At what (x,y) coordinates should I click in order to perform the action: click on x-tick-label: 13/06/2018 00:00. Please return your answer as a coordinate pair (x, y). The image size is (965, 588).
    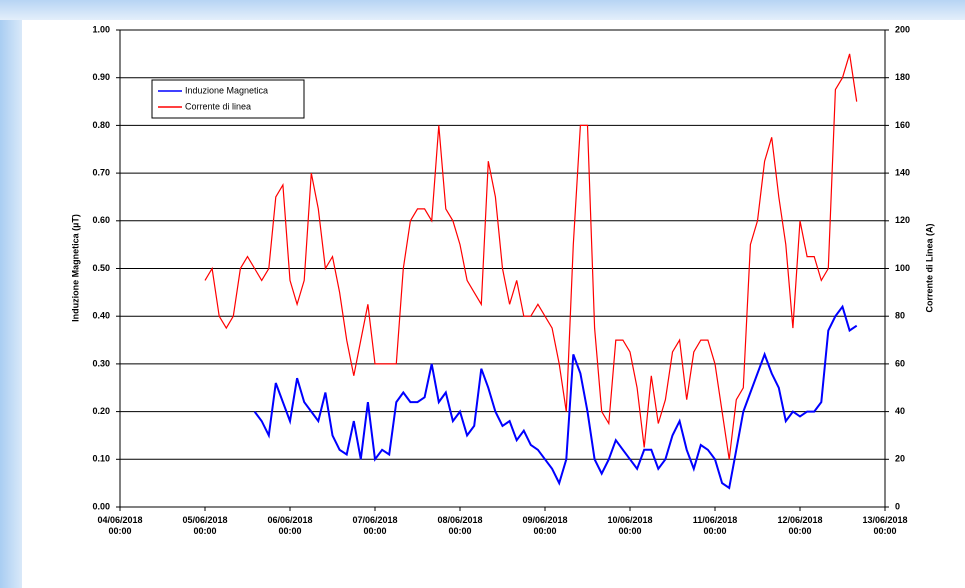
    Looking at the image, I should click on (885, 525).